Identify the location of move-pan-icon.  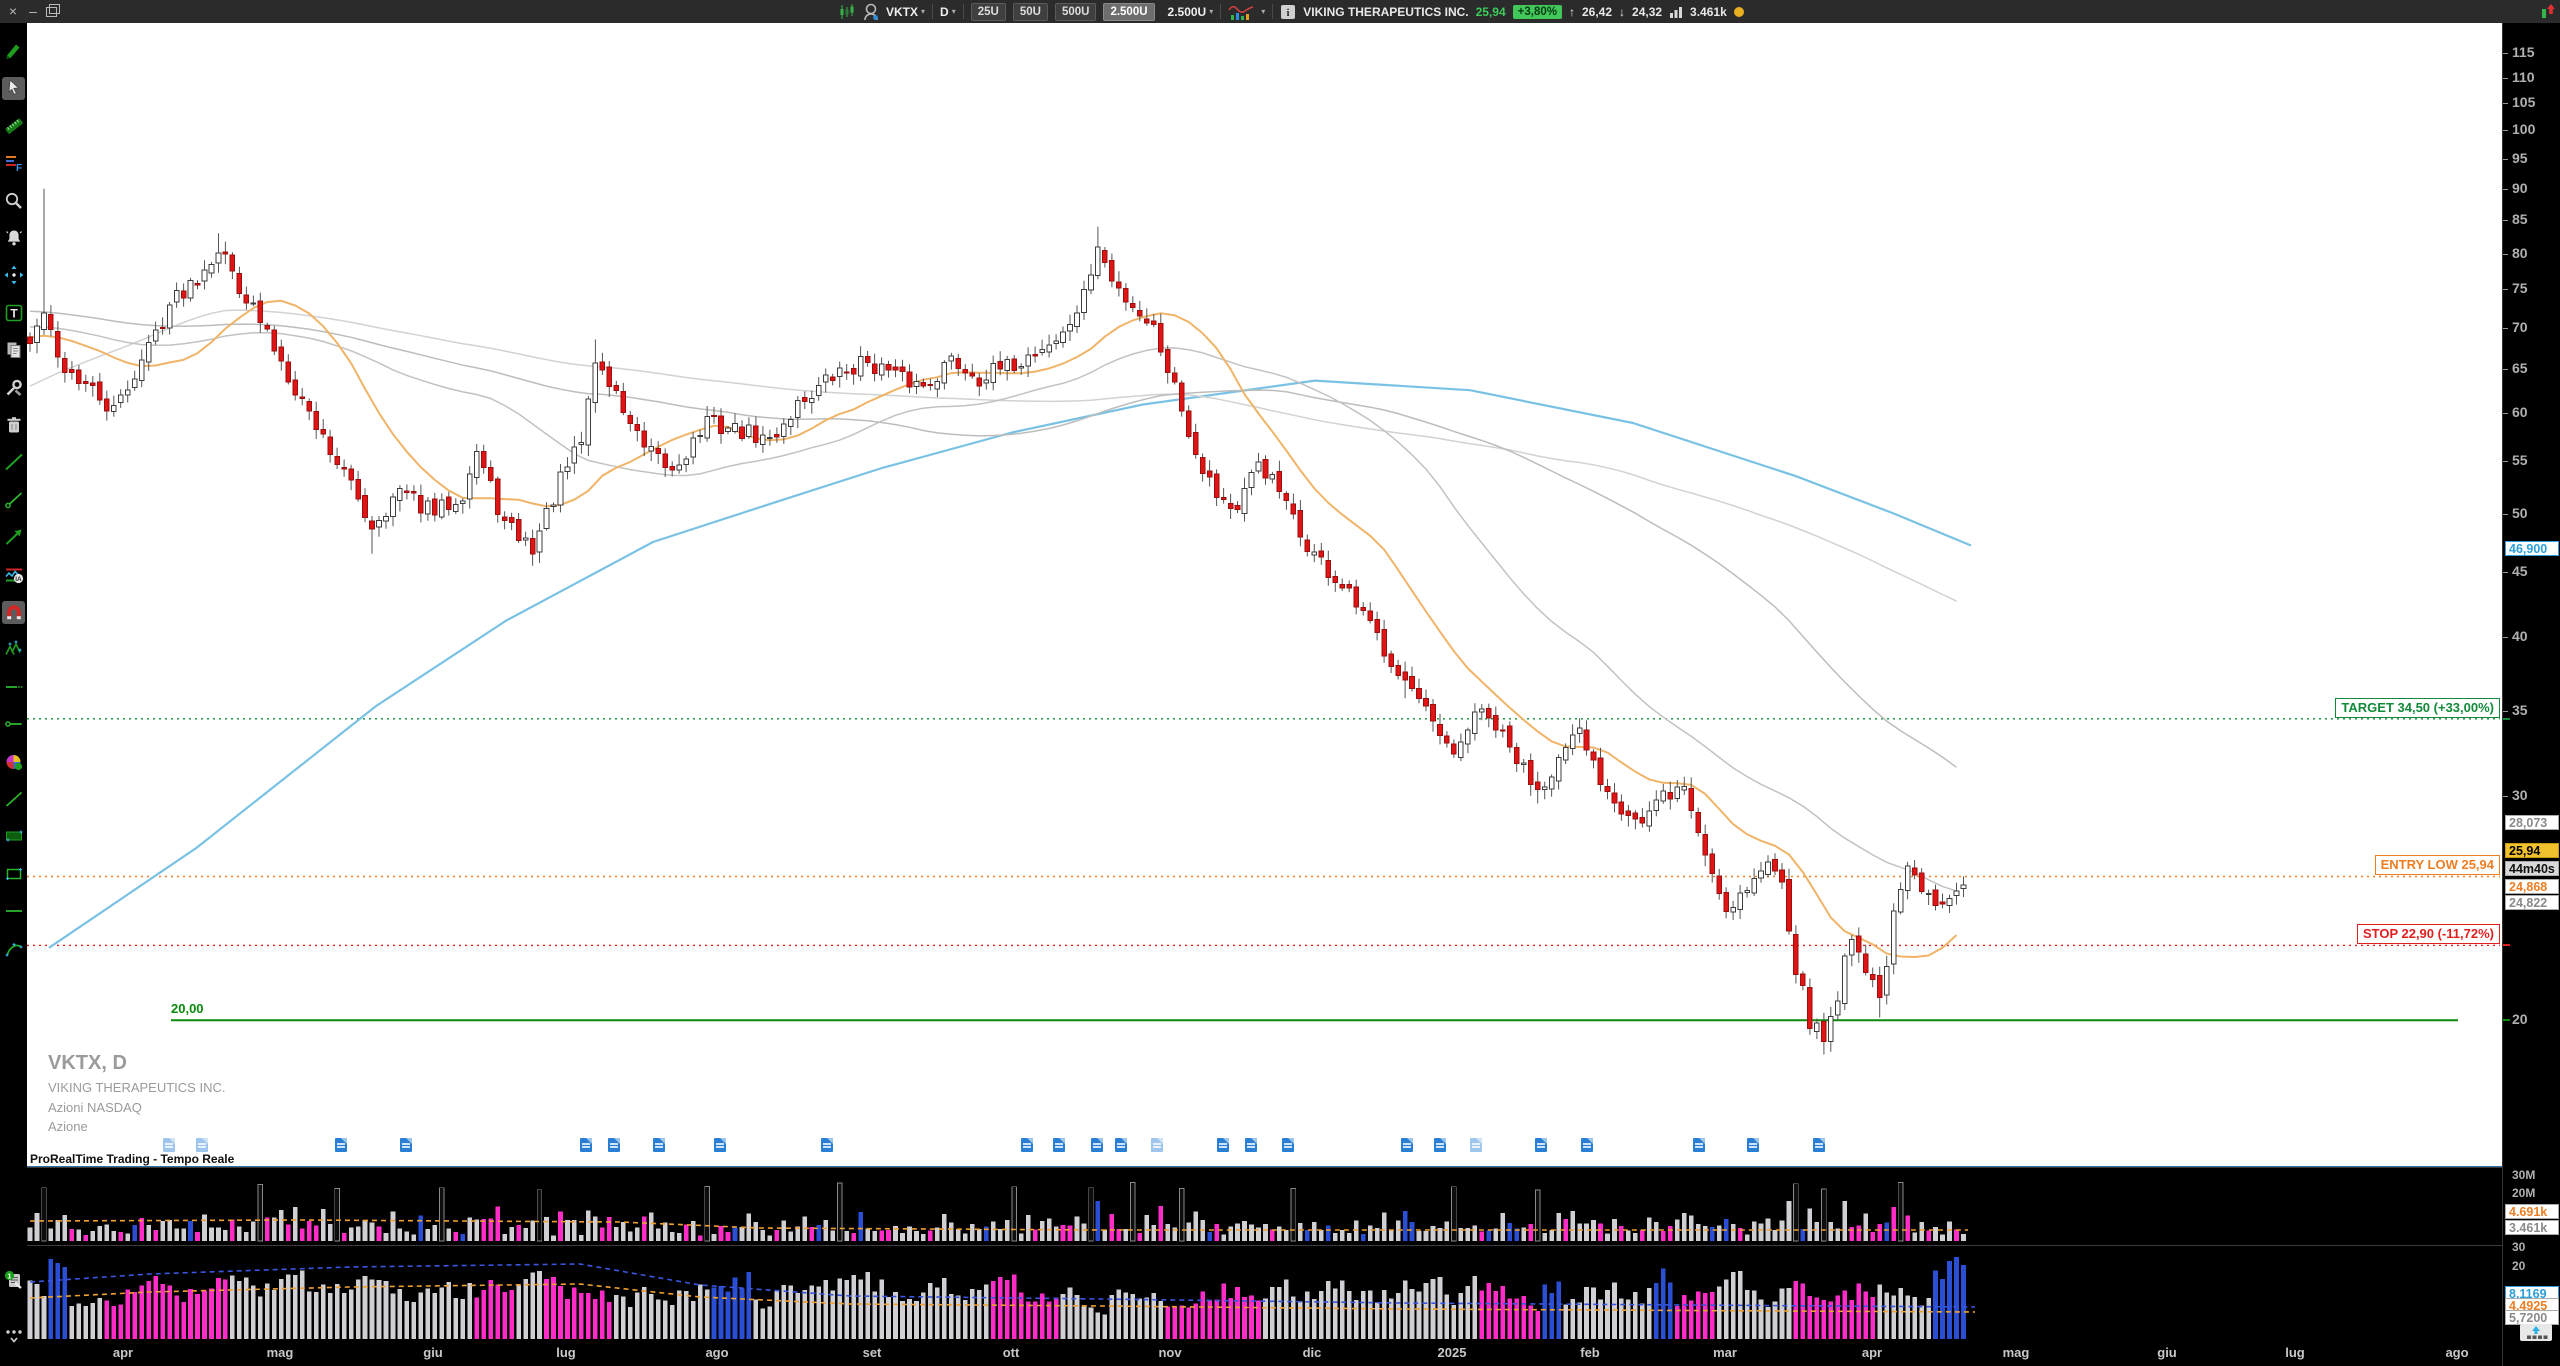
(13, 275).